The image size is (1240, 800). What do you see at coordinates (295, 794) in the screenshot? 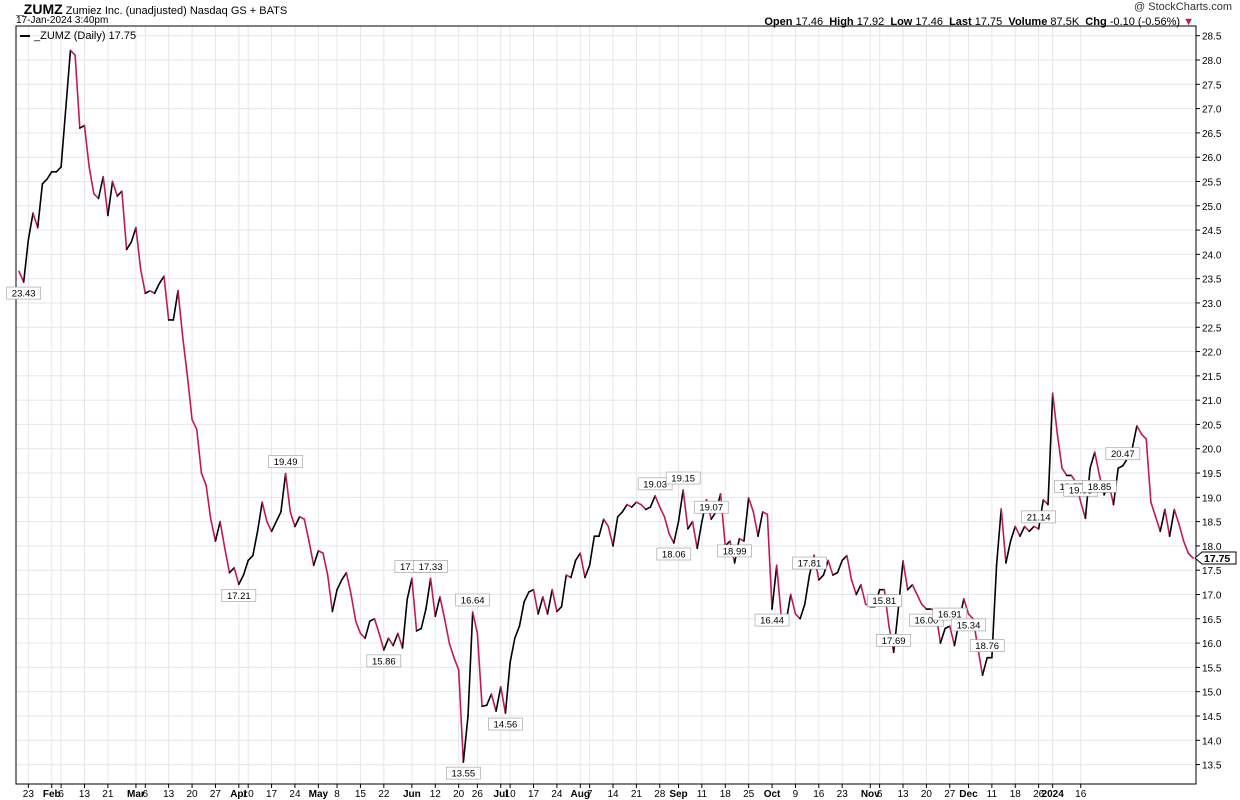
I see `x-tick-label: 24` at bounding box center [295, 794].